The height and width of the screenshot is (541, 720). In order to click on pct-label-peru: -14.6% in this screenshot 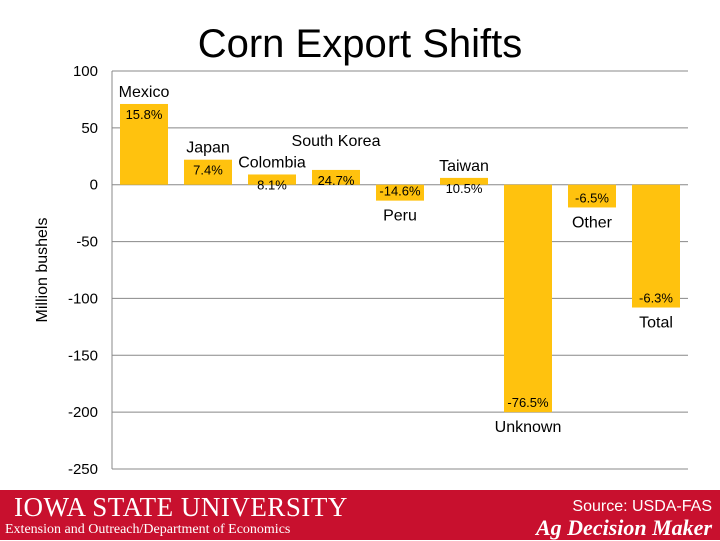, I will do `click(400, 191)`.